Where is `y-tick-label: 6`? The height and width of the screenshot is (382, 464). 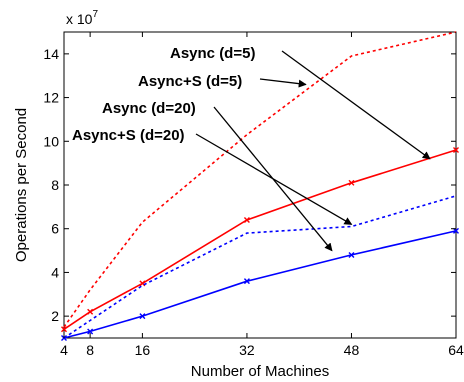
y-tick-label: 6 is located at coordinates (55, 229).